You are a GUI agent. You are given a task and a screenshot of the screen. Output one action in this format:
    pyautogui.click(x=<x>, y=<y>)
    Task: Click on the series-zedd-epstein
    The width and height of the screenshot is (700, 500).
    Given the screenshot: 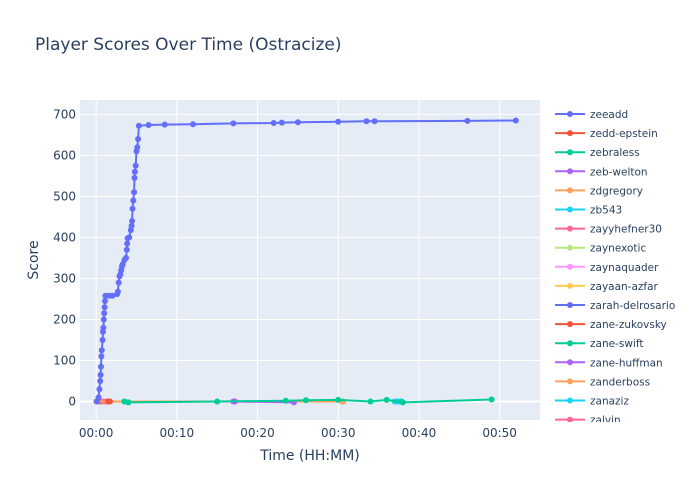 What is the action you would take?
    pyautogui.click(x=109, y=401)
    